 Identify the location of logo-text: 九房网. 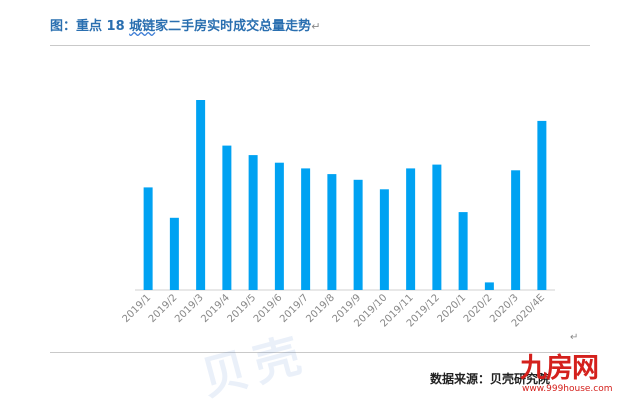
(559, 368).